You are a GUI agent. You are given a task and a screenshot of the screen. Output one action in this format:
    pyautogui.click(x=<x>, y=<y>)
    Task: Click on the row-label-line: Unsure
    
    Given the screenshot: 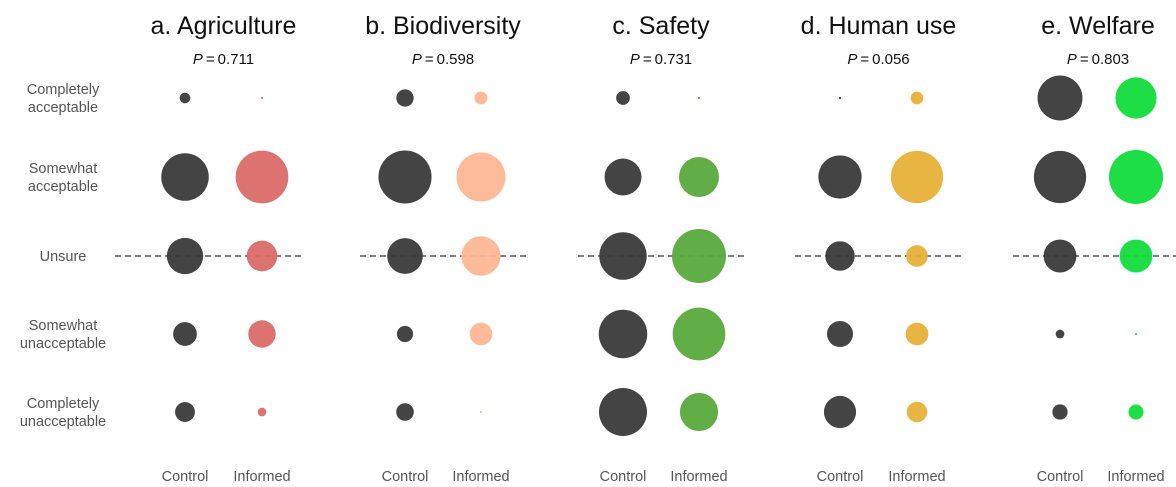 What is the action you would take?
    pyautogui.click(x=63, y=257)
    